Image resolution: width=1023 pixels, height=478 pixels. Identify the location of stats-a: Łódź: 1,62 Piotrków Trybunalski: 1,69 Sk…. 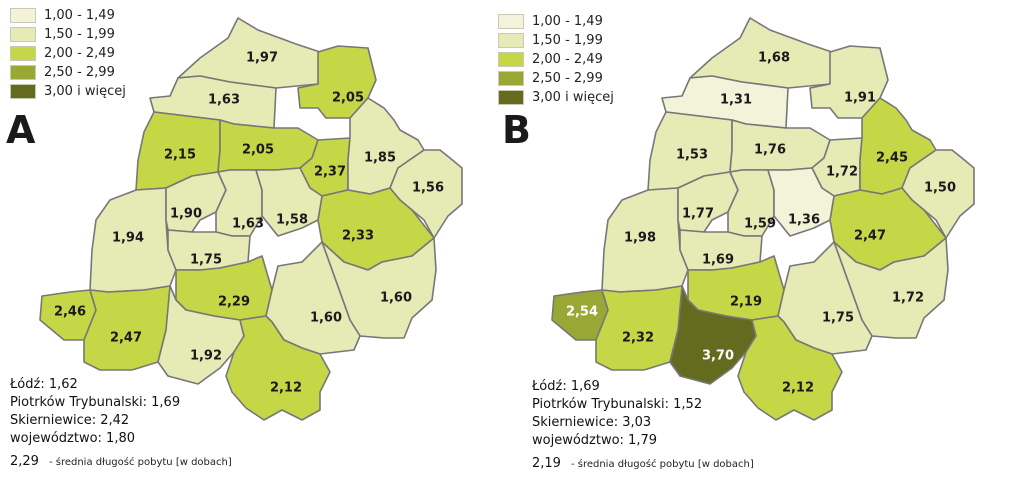
(95, 412).